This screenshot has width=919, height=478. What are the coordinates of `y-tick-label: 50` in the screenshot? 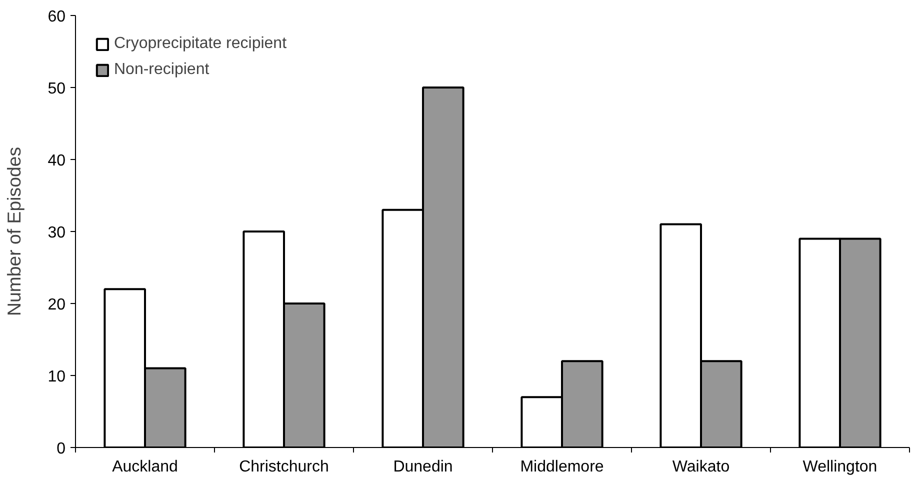 It's located at (57, 89).